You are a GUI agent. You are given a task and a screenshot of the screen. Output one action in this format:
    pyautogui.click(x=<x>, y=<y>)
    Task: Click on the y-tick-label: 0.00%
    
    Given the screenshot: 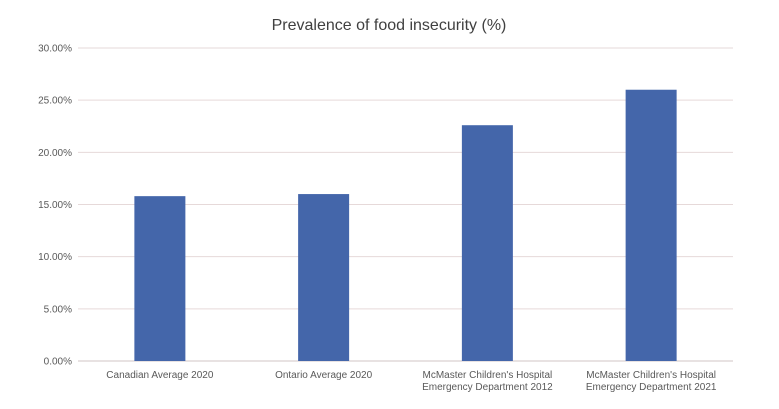 What is the action you would take?
    pyautogui.click(x=58, y=362)
    